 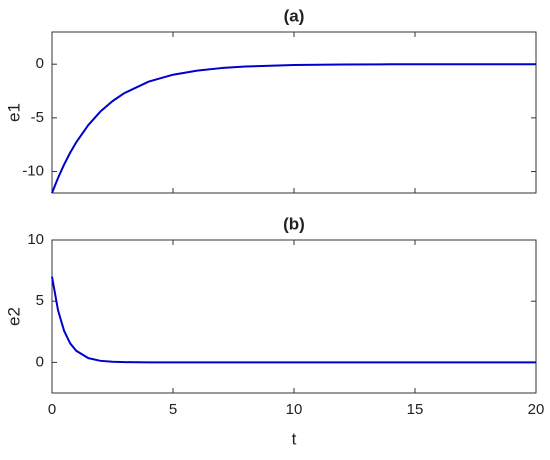 What do you see at coordinates (40, 300) in the screenshot?
I see `y-tick-label: 5` at bounding box center [40, 300].